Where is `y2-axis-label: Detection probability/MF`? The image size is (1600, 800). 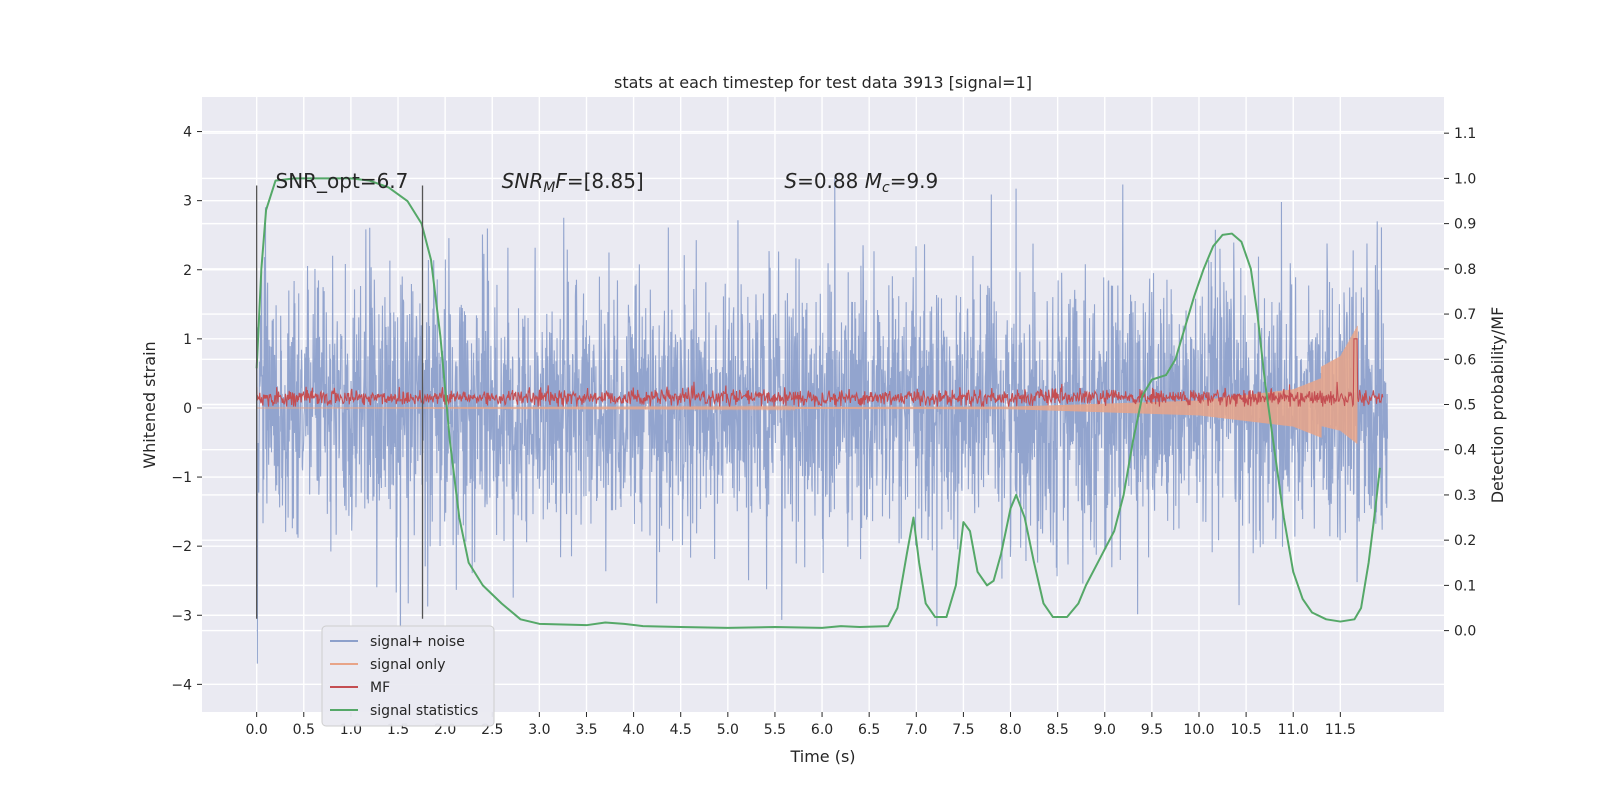 y2-axis-label: Detection probability/MF is located at coordinates (1497, 405).